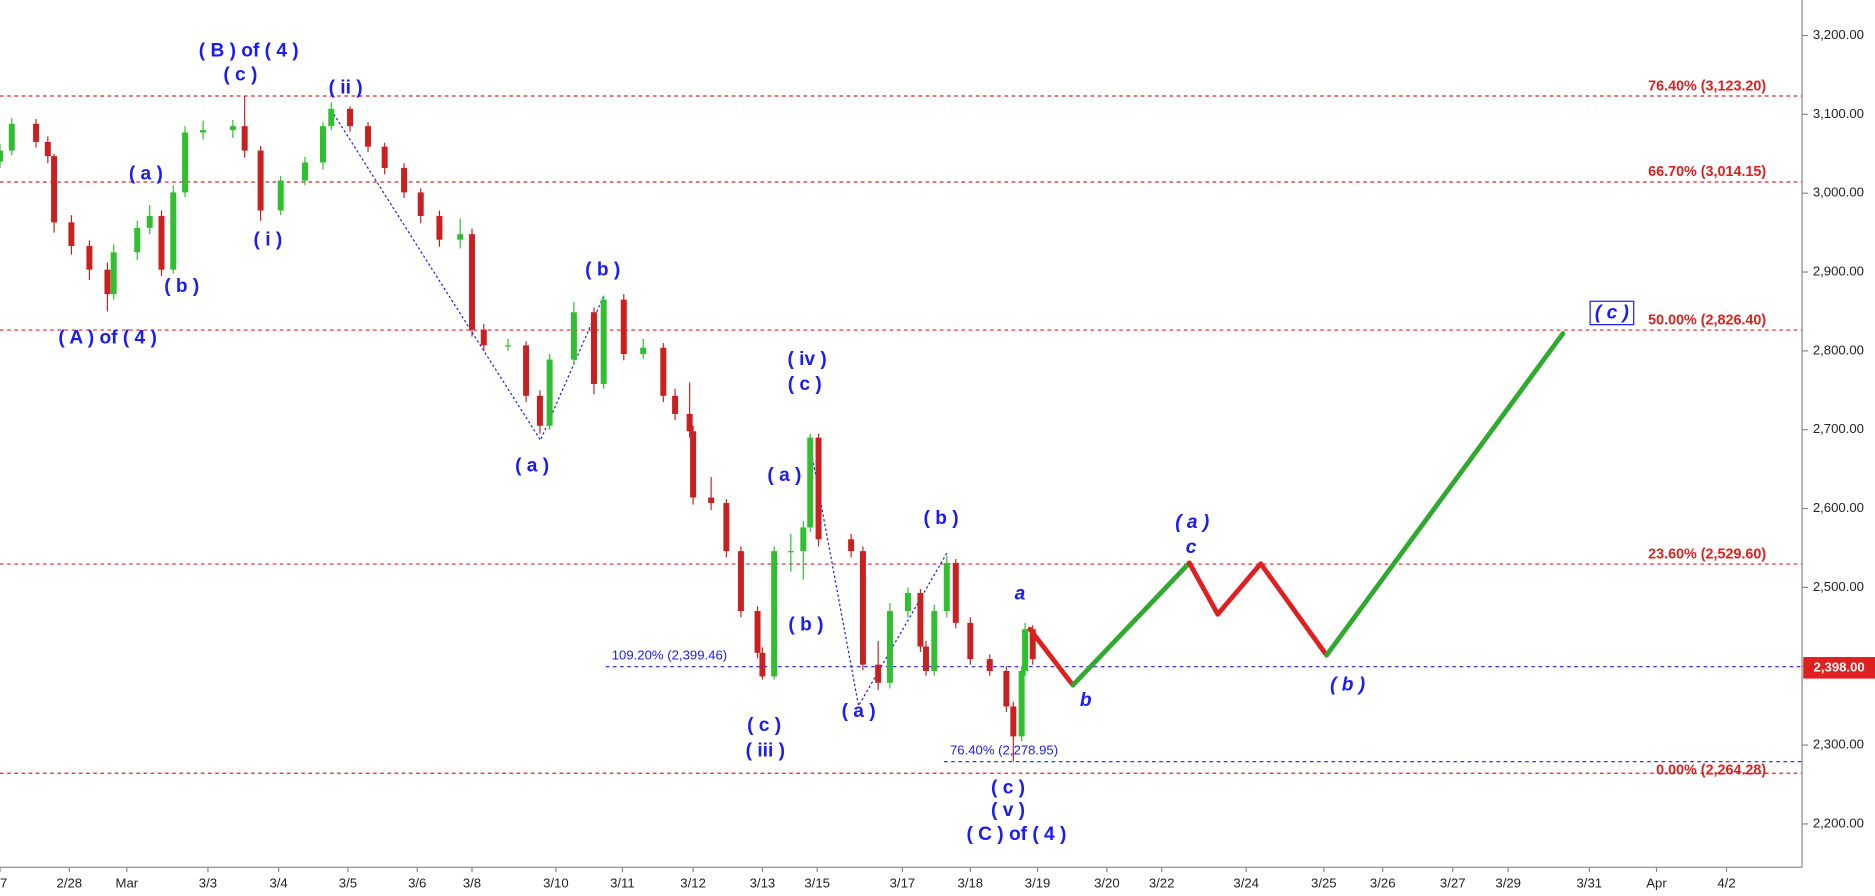 Image resolution: width=1875 pixels, height=896 pixels. I want to click on x-tick-label: 3/25, so click(1324, 883).